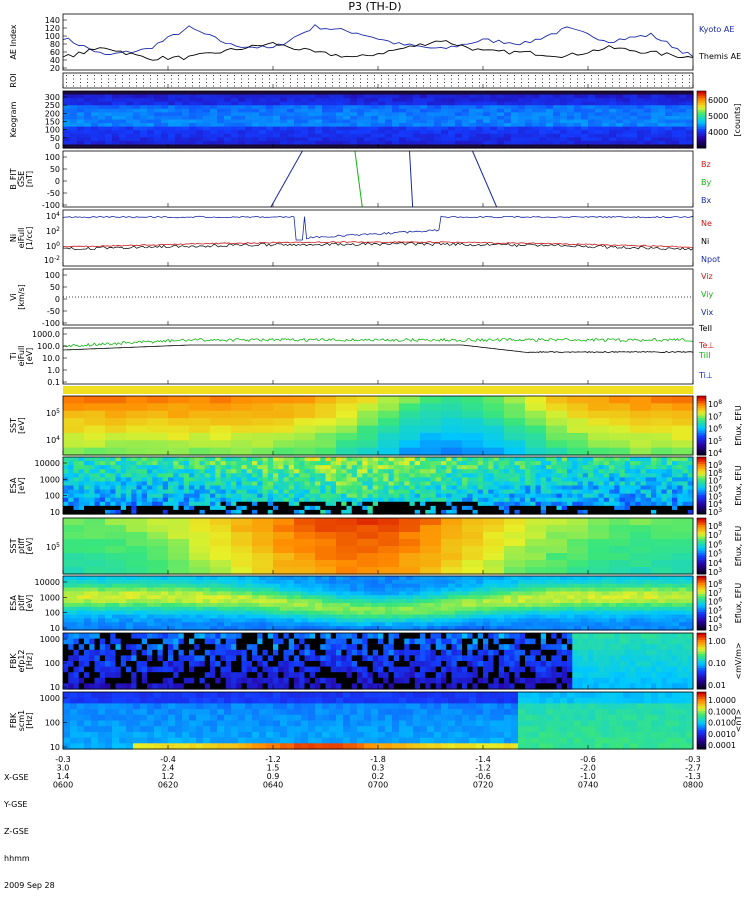 The height and width of the screenshot is (899, 750). Describe the element at coordinates (53, 382) in the screenshot. I see `ti-ytick-4: 0.1` at that location.